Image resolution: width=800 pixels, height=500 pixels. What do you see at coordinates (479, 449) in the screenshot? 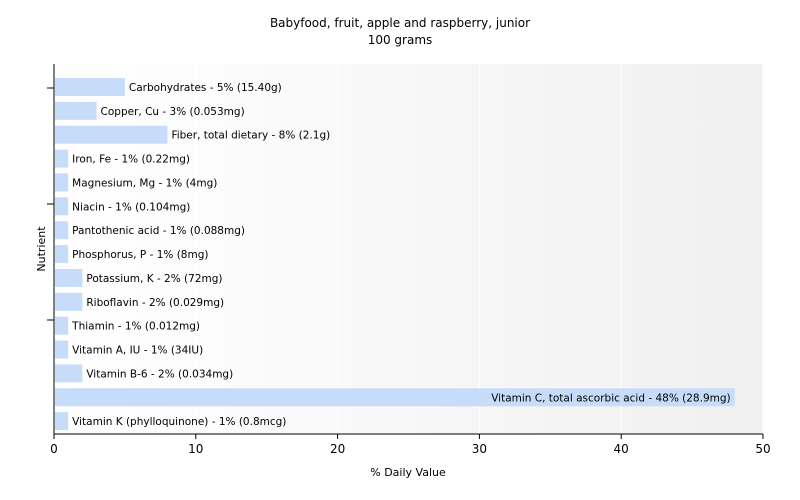
I see `x-tick-label: 30` at bounding box center [479, 449].